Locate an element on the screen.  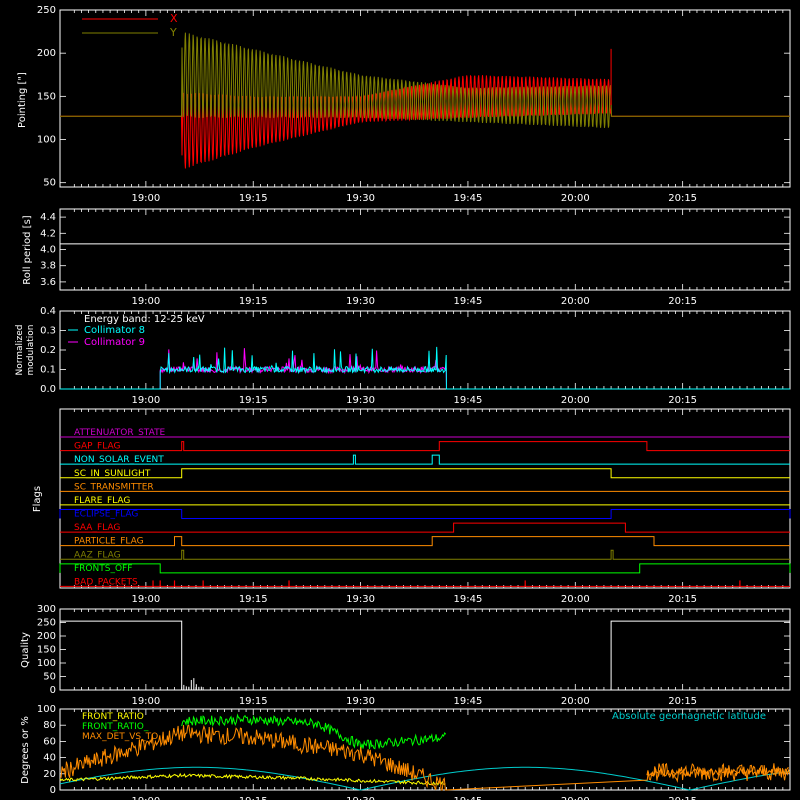
legend-front-ratio: FRONT_RATIO is located at coordinates (113, 717).